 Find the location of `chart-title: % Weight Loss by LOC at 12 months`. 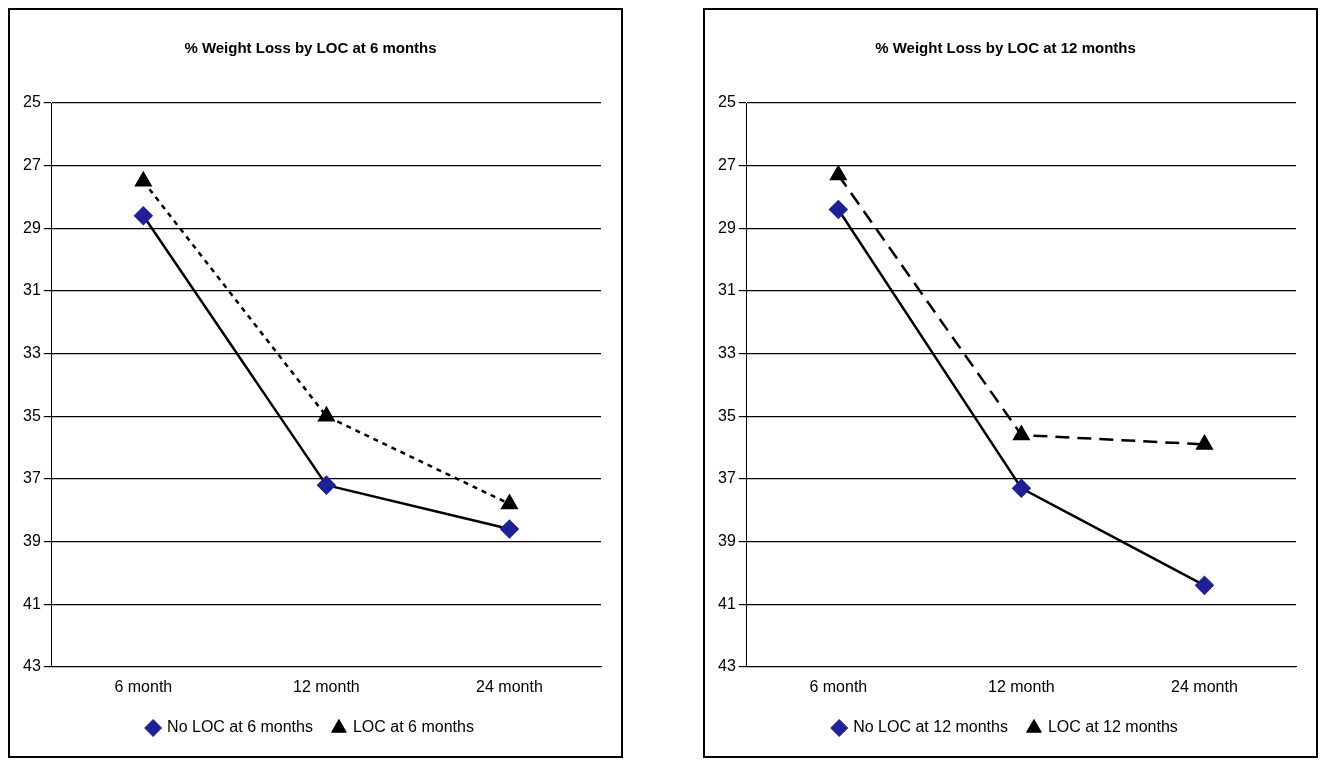

chart-title: % Weight Loss by LOC at 12 months is located at coordinates (1005, 48).